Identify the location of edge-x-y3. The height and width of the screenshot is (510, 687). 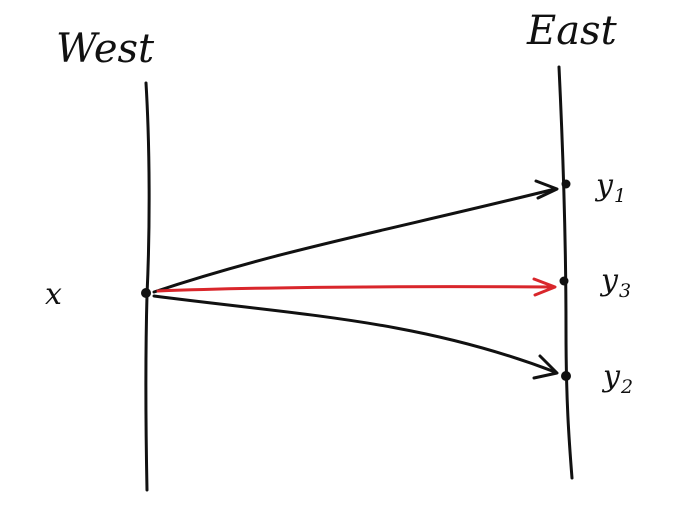
(356, 289).